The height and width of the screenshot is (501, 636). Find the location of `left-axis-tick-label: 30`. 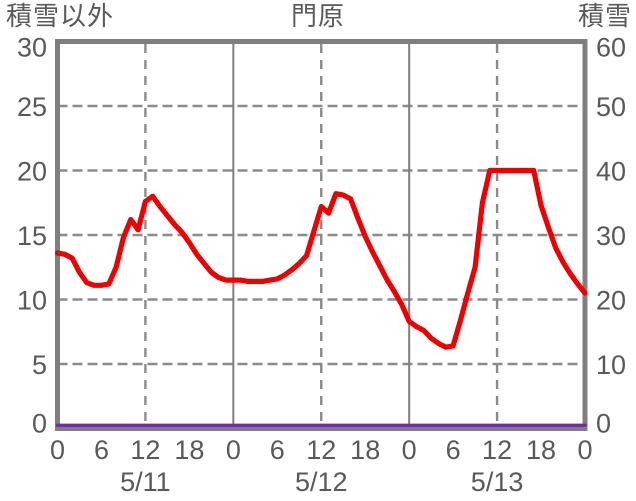

left-axis-tick-label: 30 is located at coordinates (32, 48).